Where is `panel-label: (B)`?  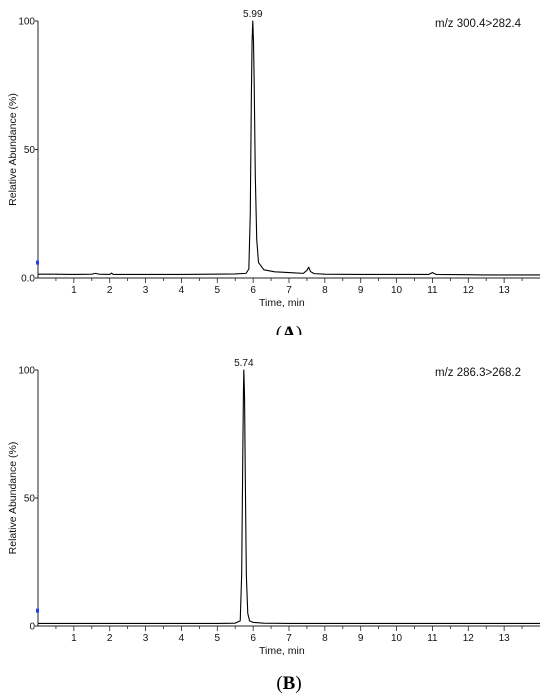 panel-label: (B) is located at coordinates (288, 683).